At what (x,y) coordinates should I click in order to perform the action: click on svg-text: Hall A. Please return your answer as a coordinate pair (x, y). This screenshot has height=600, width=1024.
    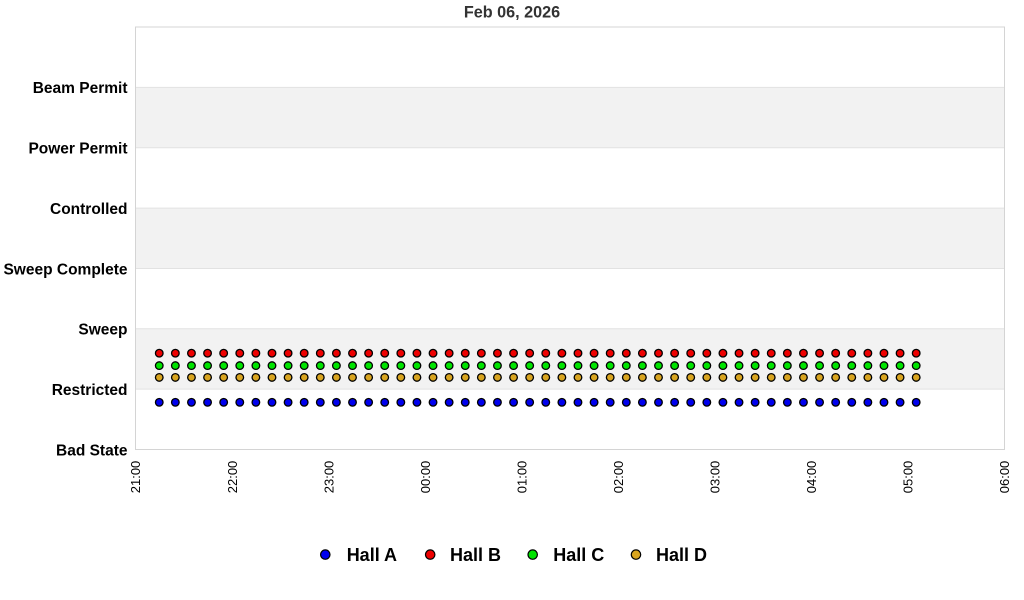
    Looking at the image, I should click on (372, 555).